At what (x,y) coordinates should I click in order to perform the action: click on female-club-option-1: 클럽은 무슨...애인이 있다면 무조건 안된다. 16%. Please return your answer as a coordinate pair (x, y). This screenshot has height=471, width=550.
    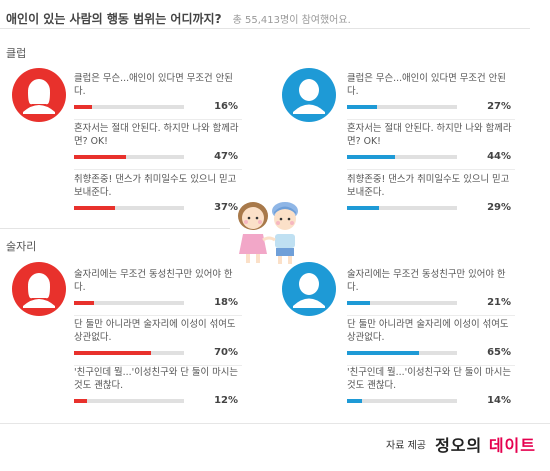
    Looking at the image, I should click on (158, 96).